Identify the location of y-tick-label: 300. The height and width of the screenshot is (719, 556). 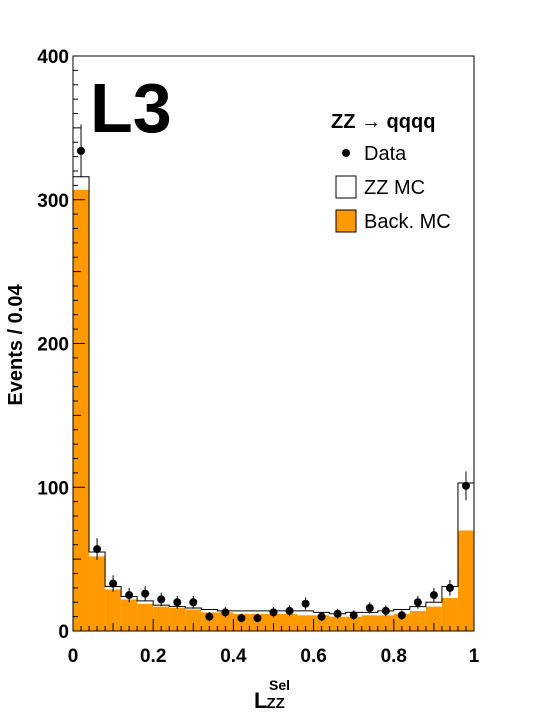
(53, 201).